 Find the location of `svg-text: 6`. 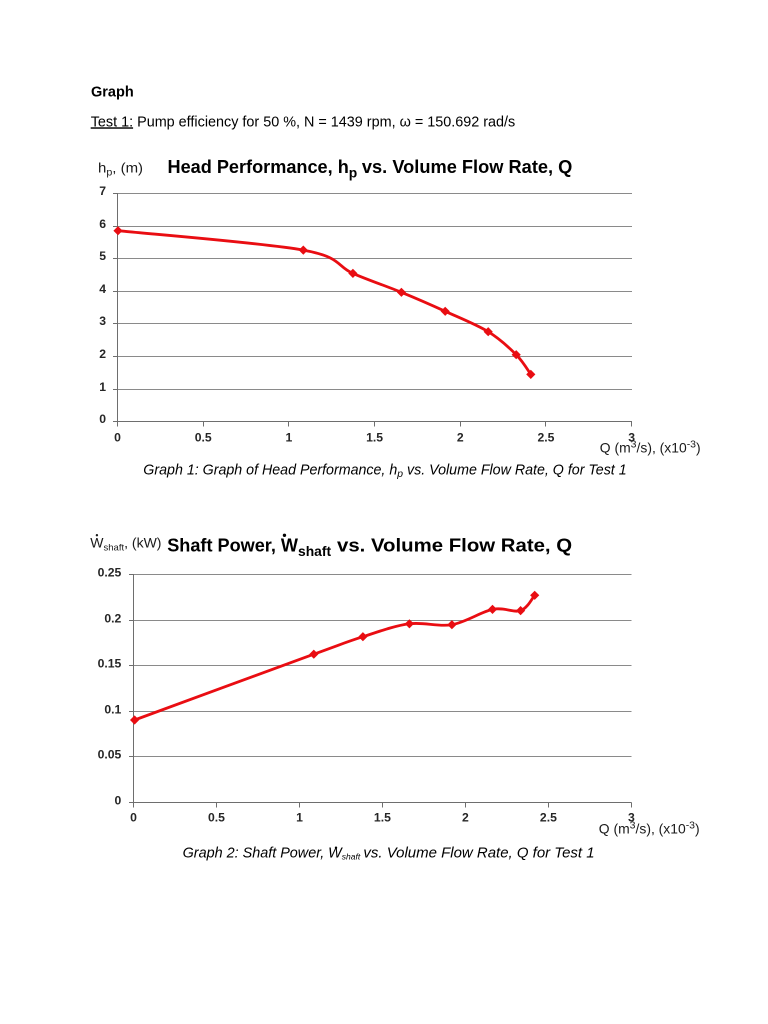

svg-text: 6 is located at coordinates (102, 224).